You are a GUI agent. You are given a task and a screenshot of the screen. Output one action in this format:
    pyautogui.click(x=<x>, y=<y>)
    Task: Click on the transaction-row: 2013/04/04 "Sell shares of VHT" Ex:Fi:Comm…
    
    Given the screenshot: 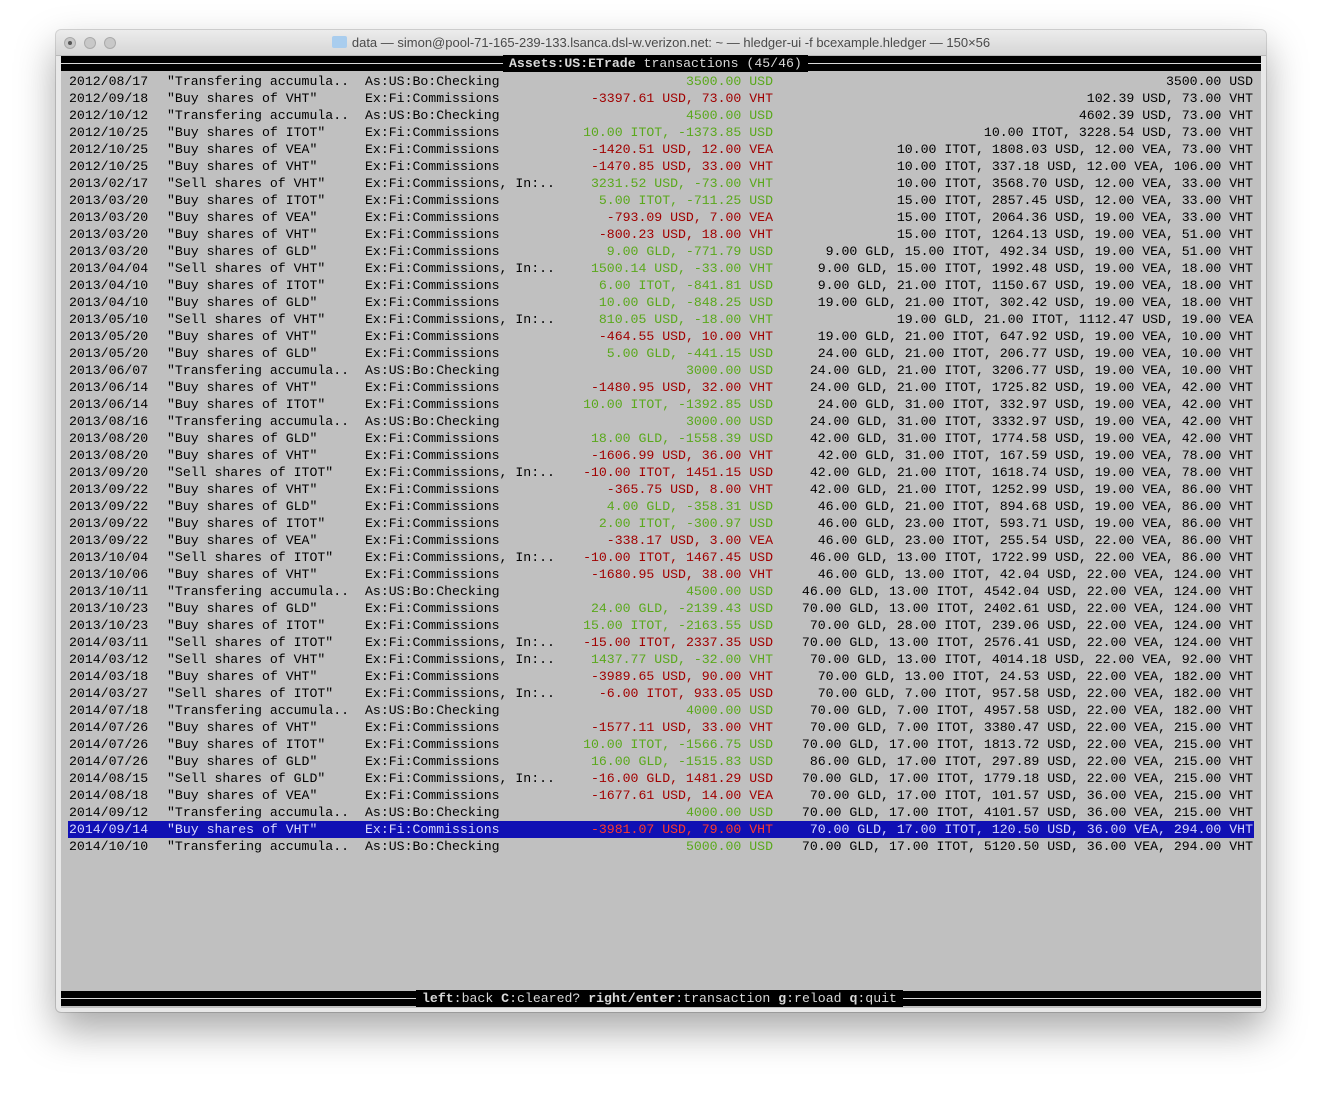 What is the action you would take?
    pyautogui.click(x=661, y=268)
    